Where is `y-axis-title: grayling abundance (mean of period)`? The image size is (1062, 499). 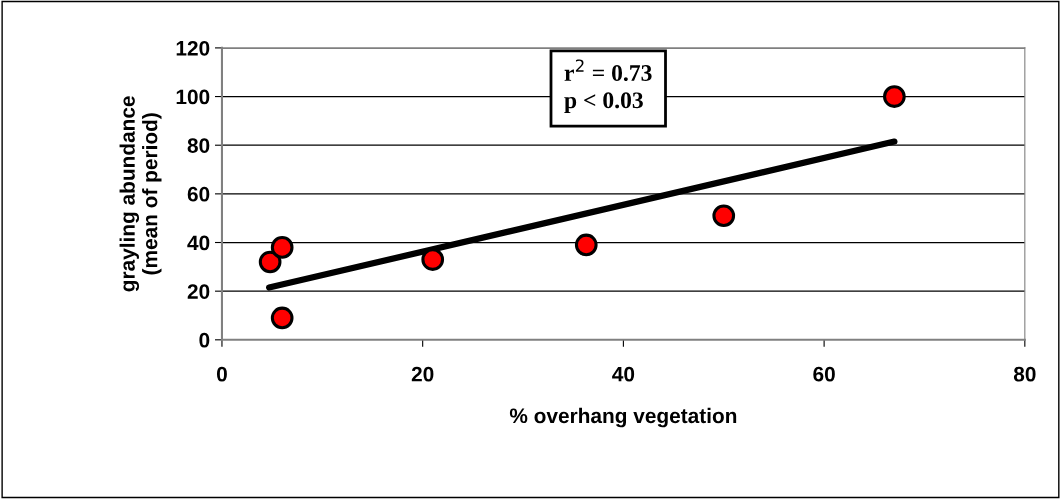
y-axis-title: grayling abundance (mean of period) is located at coordinates (140, 194).